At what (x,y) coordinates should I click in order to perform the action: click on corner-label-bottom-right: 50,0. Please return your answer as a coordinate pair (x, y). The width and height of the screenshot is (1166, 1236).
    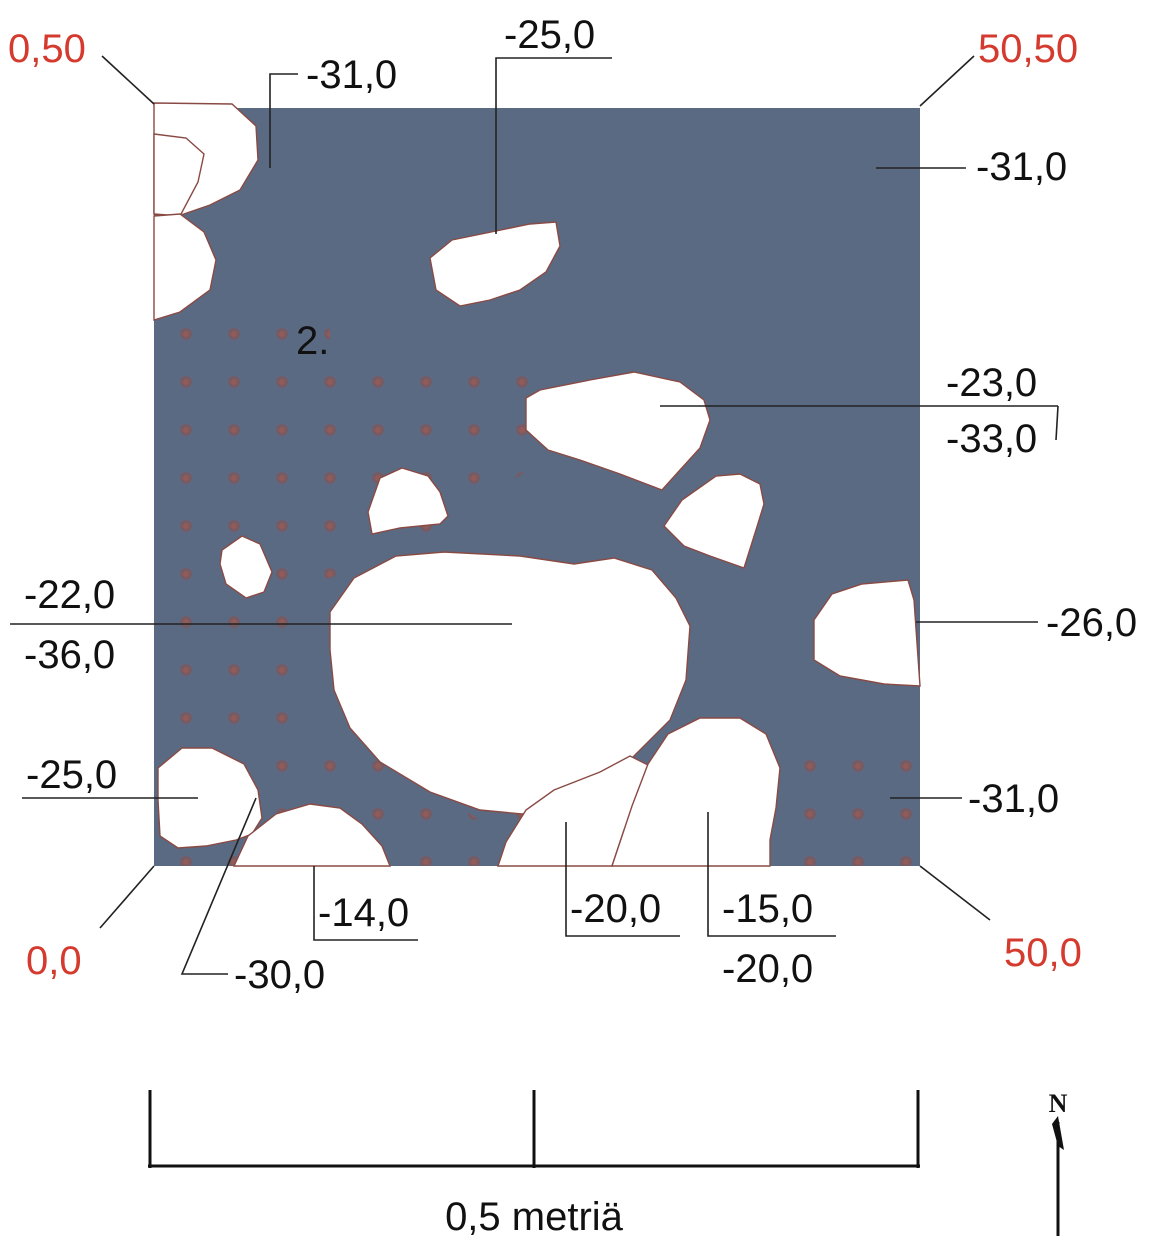
    Looking at the image, I should click on (1043, 953).